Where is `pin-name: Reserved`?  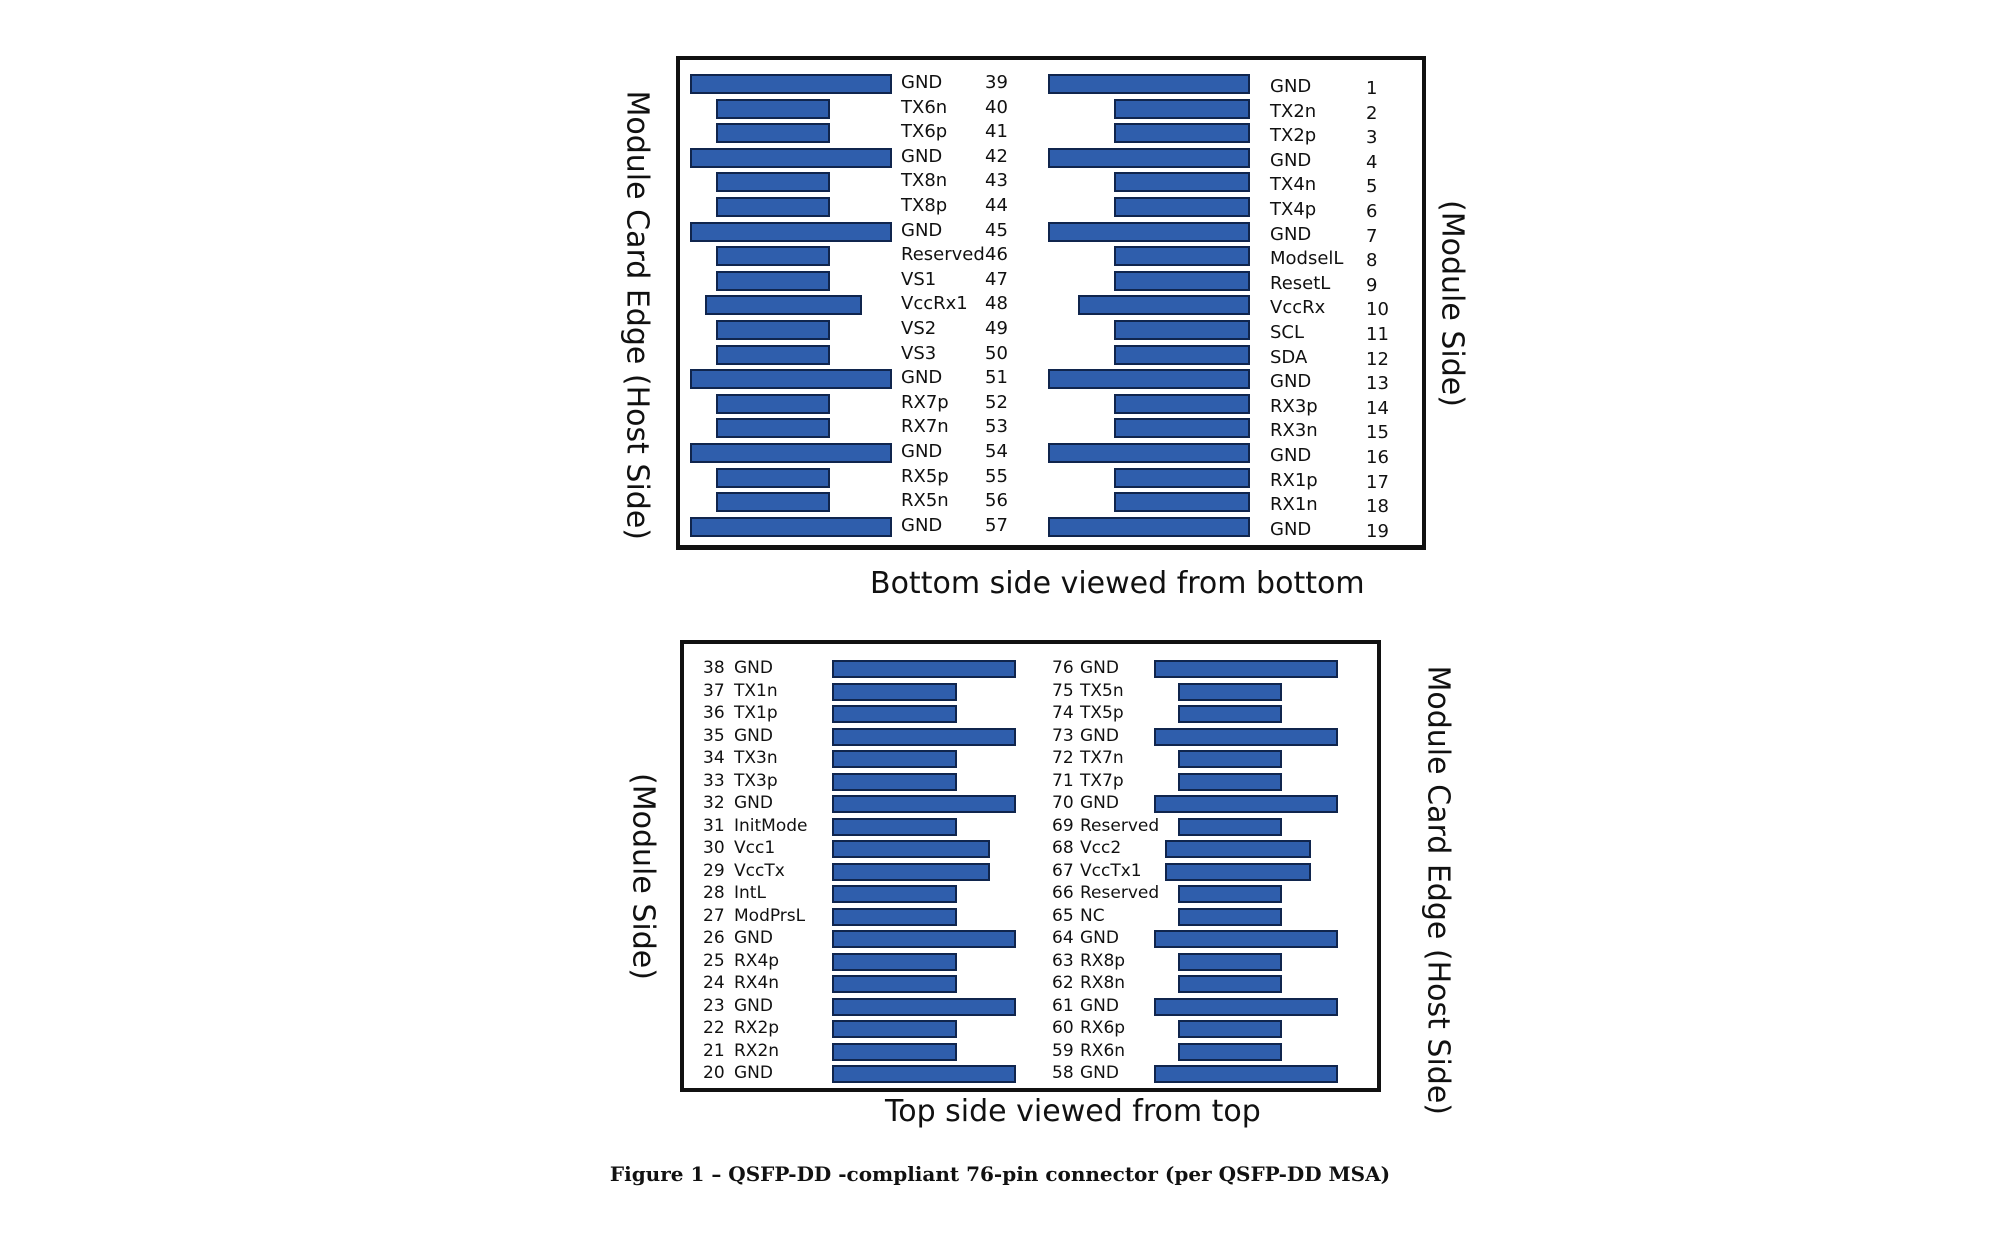 pin-name: Reserved is located at coordinates (943, 255).